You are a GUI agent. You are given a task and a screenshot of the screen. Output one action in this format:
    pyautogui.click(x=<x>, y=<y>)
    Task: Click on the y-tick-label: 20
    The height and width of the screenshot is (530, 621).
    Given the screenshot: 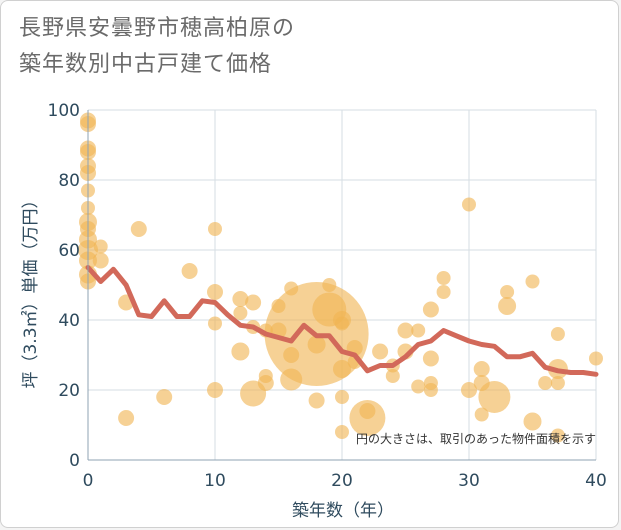 What is the action you would take?
    pyautogui.click(x=69, y=391)
    